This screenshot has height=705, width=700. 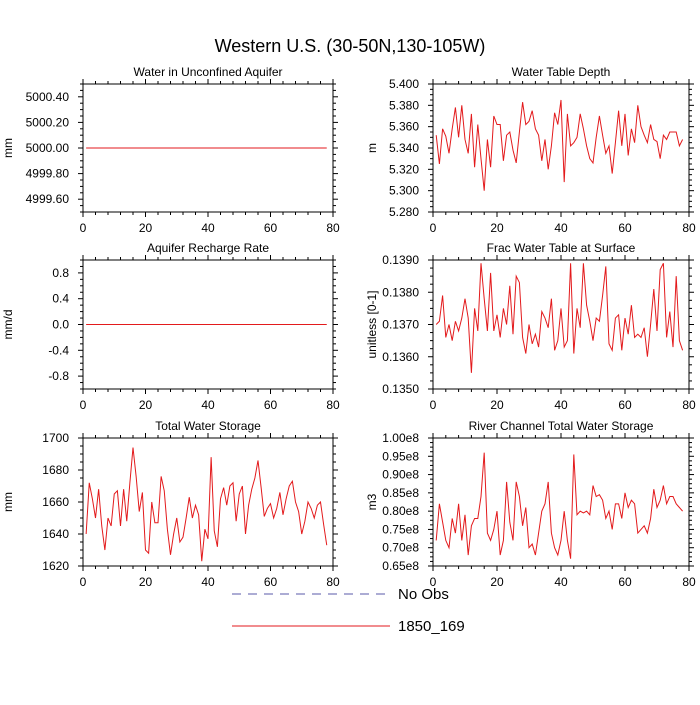 What do you see at coordinates (400, 456) in the screenshot?
I see `y-tick-label: 0.95e8` at bounding box center [400, 456].